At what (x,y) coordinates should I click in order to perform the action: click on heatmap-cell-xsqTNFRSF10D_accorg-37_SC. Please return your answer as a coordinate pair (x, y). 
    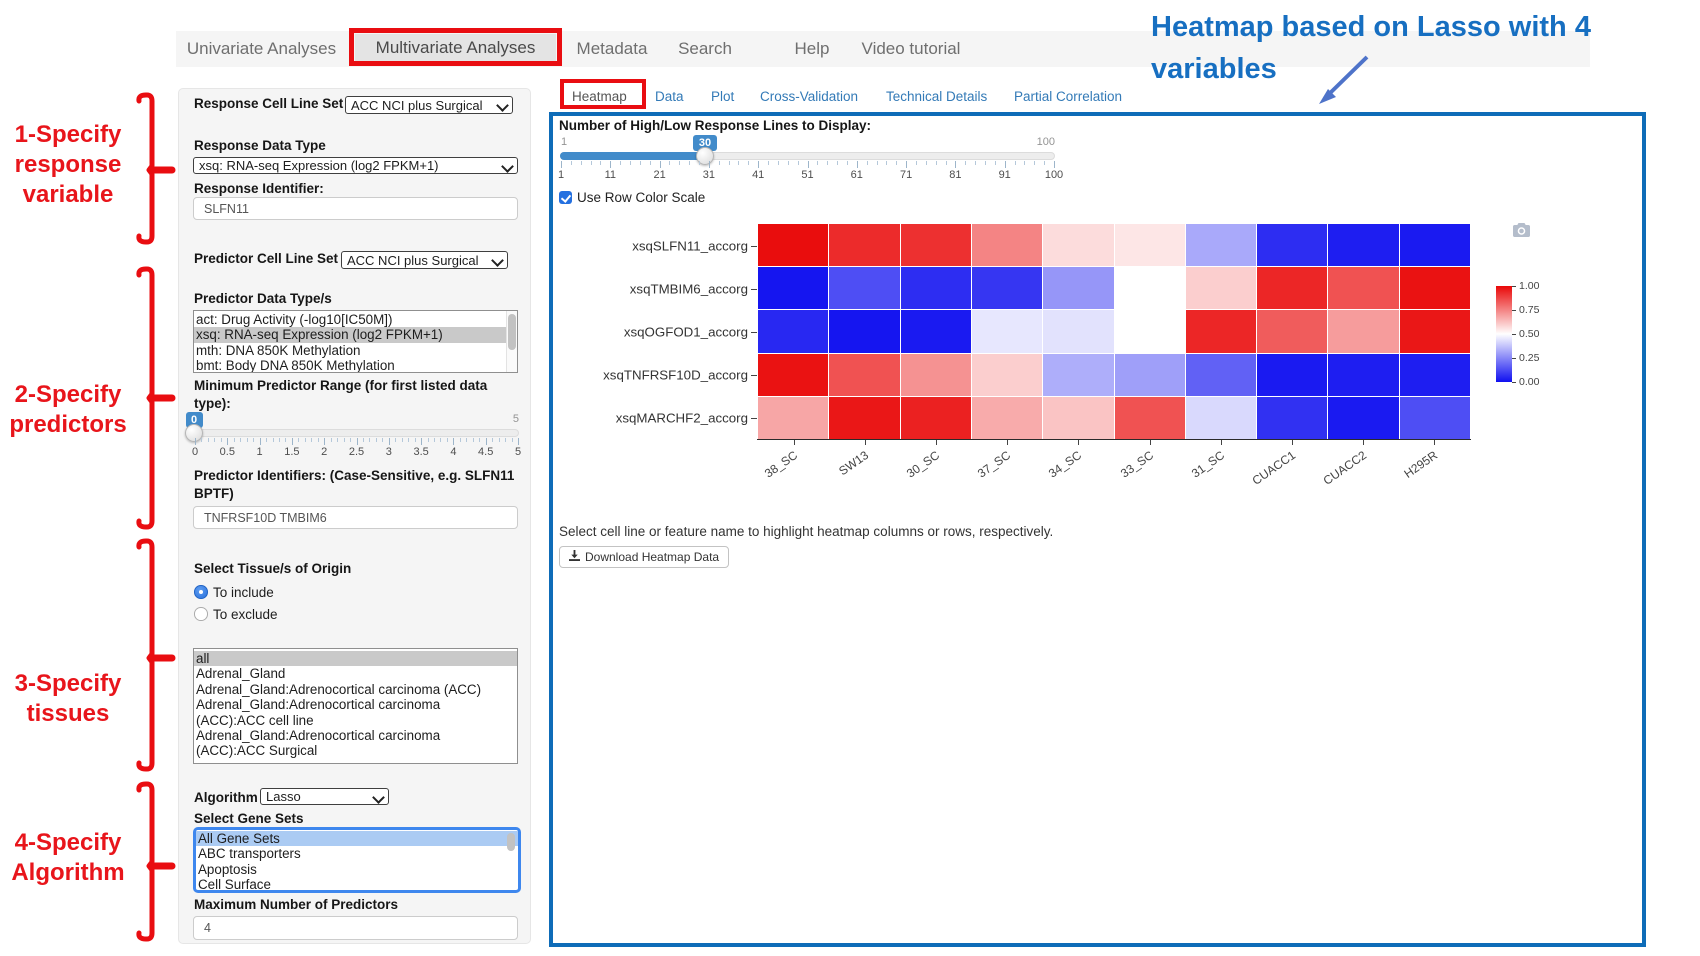
    Looking at the image, I should click on (1007, 374).